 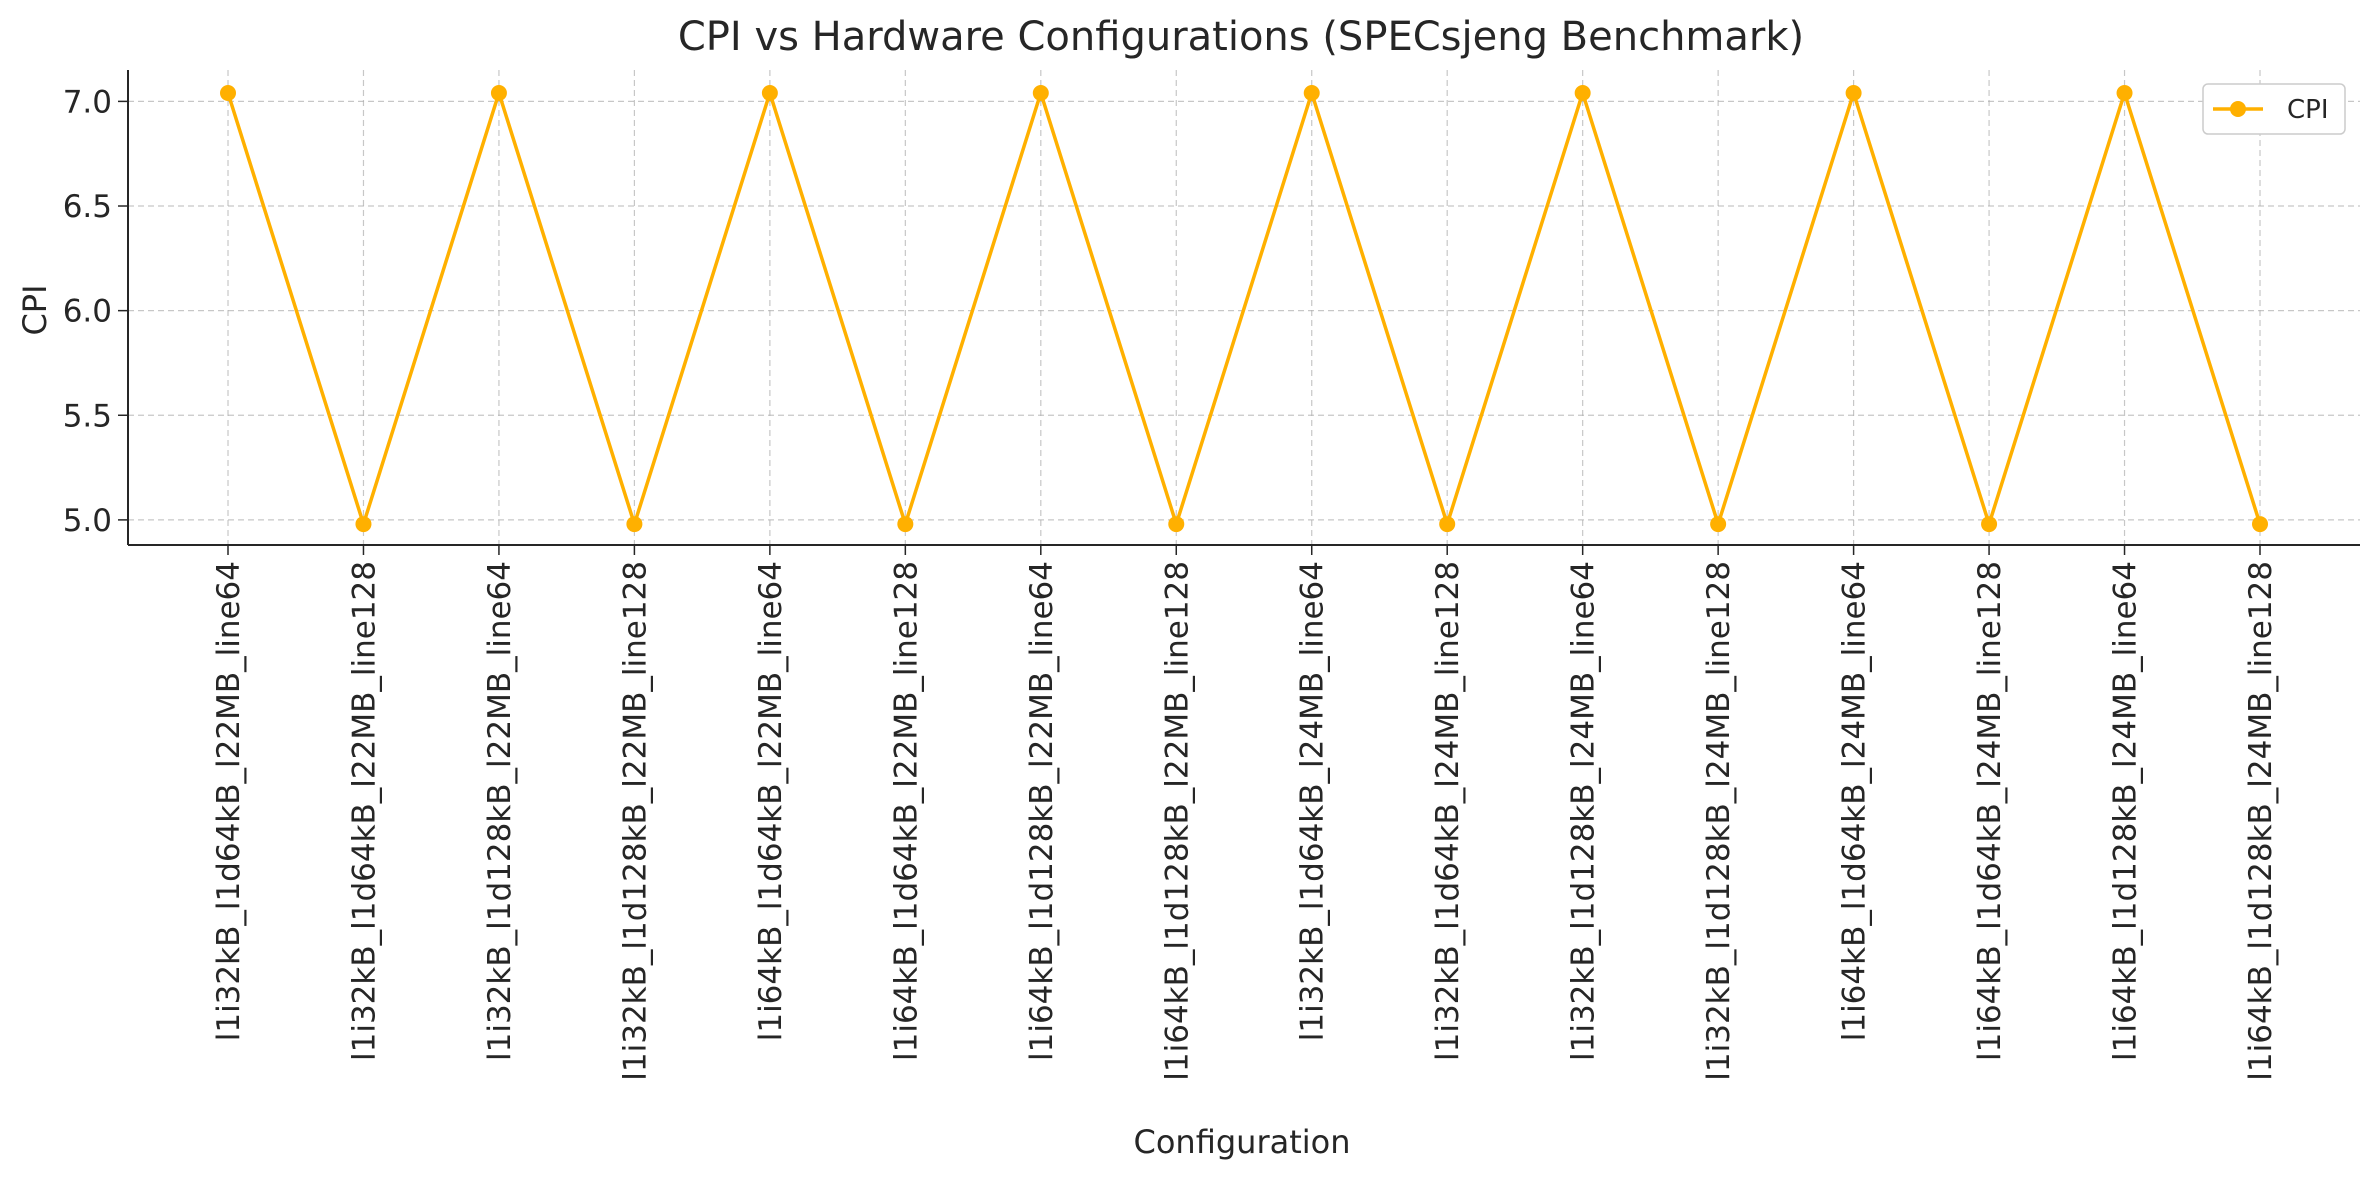 What do you see at coordinates (2126, 811) in the screenshot?
I see `x-tick-label: l1i64kB_l1d128kB_l24MB_line64` at bounding box center [2126, 811].